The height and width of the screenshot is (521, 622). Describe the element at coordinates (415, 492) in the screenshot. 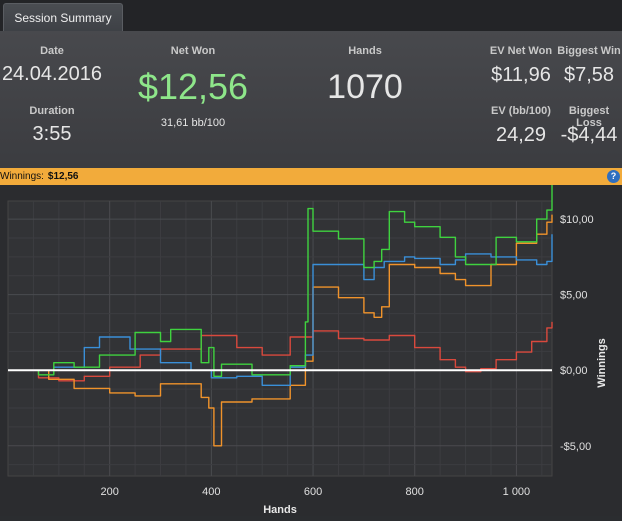

I see `x-tick-label: 800` at that location.